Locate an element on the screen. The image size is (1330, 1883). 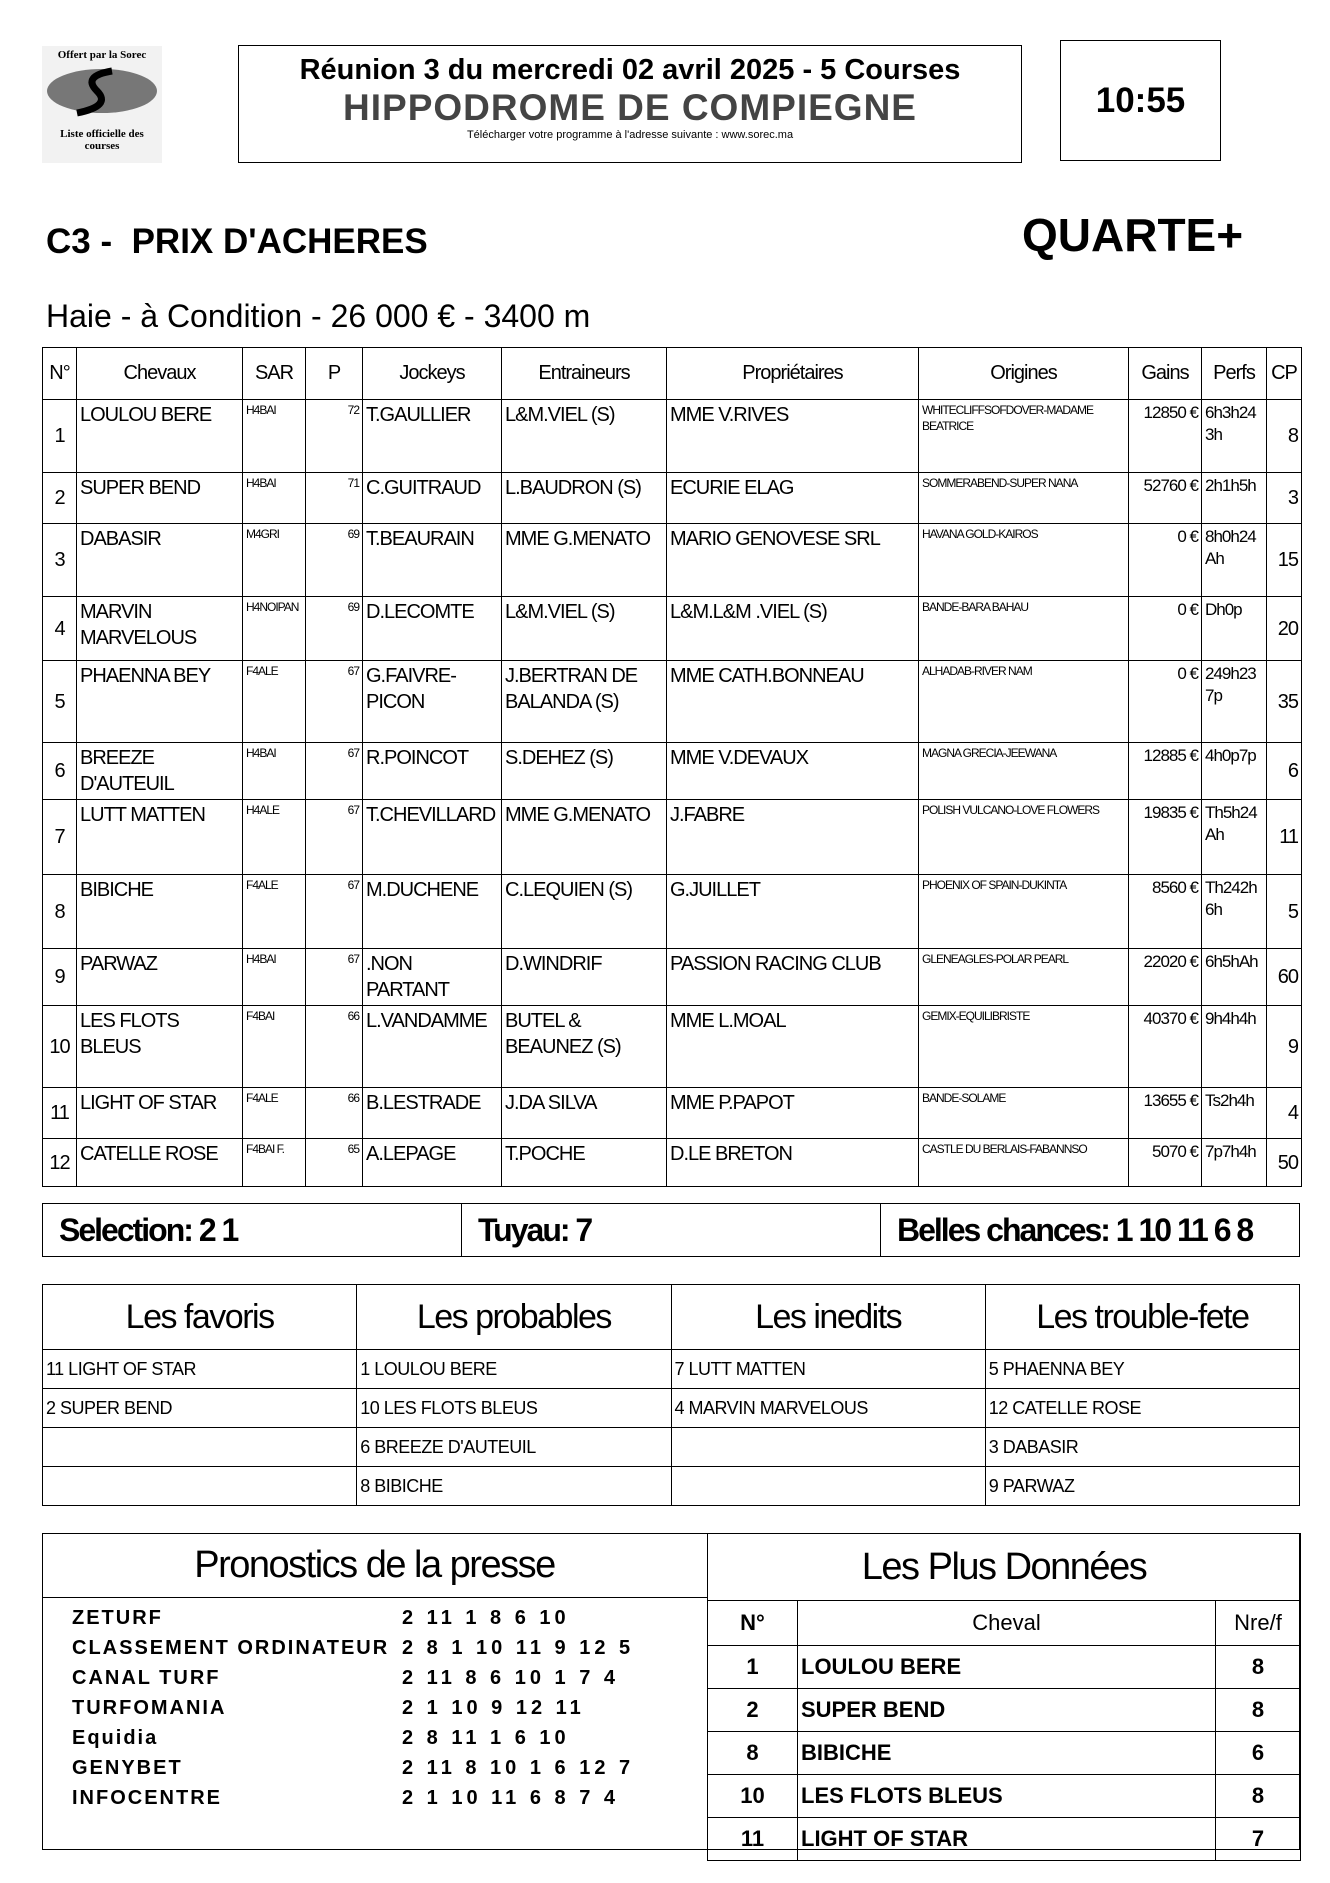
plus-column: Cheval is located at coordinates (1006, 1623).